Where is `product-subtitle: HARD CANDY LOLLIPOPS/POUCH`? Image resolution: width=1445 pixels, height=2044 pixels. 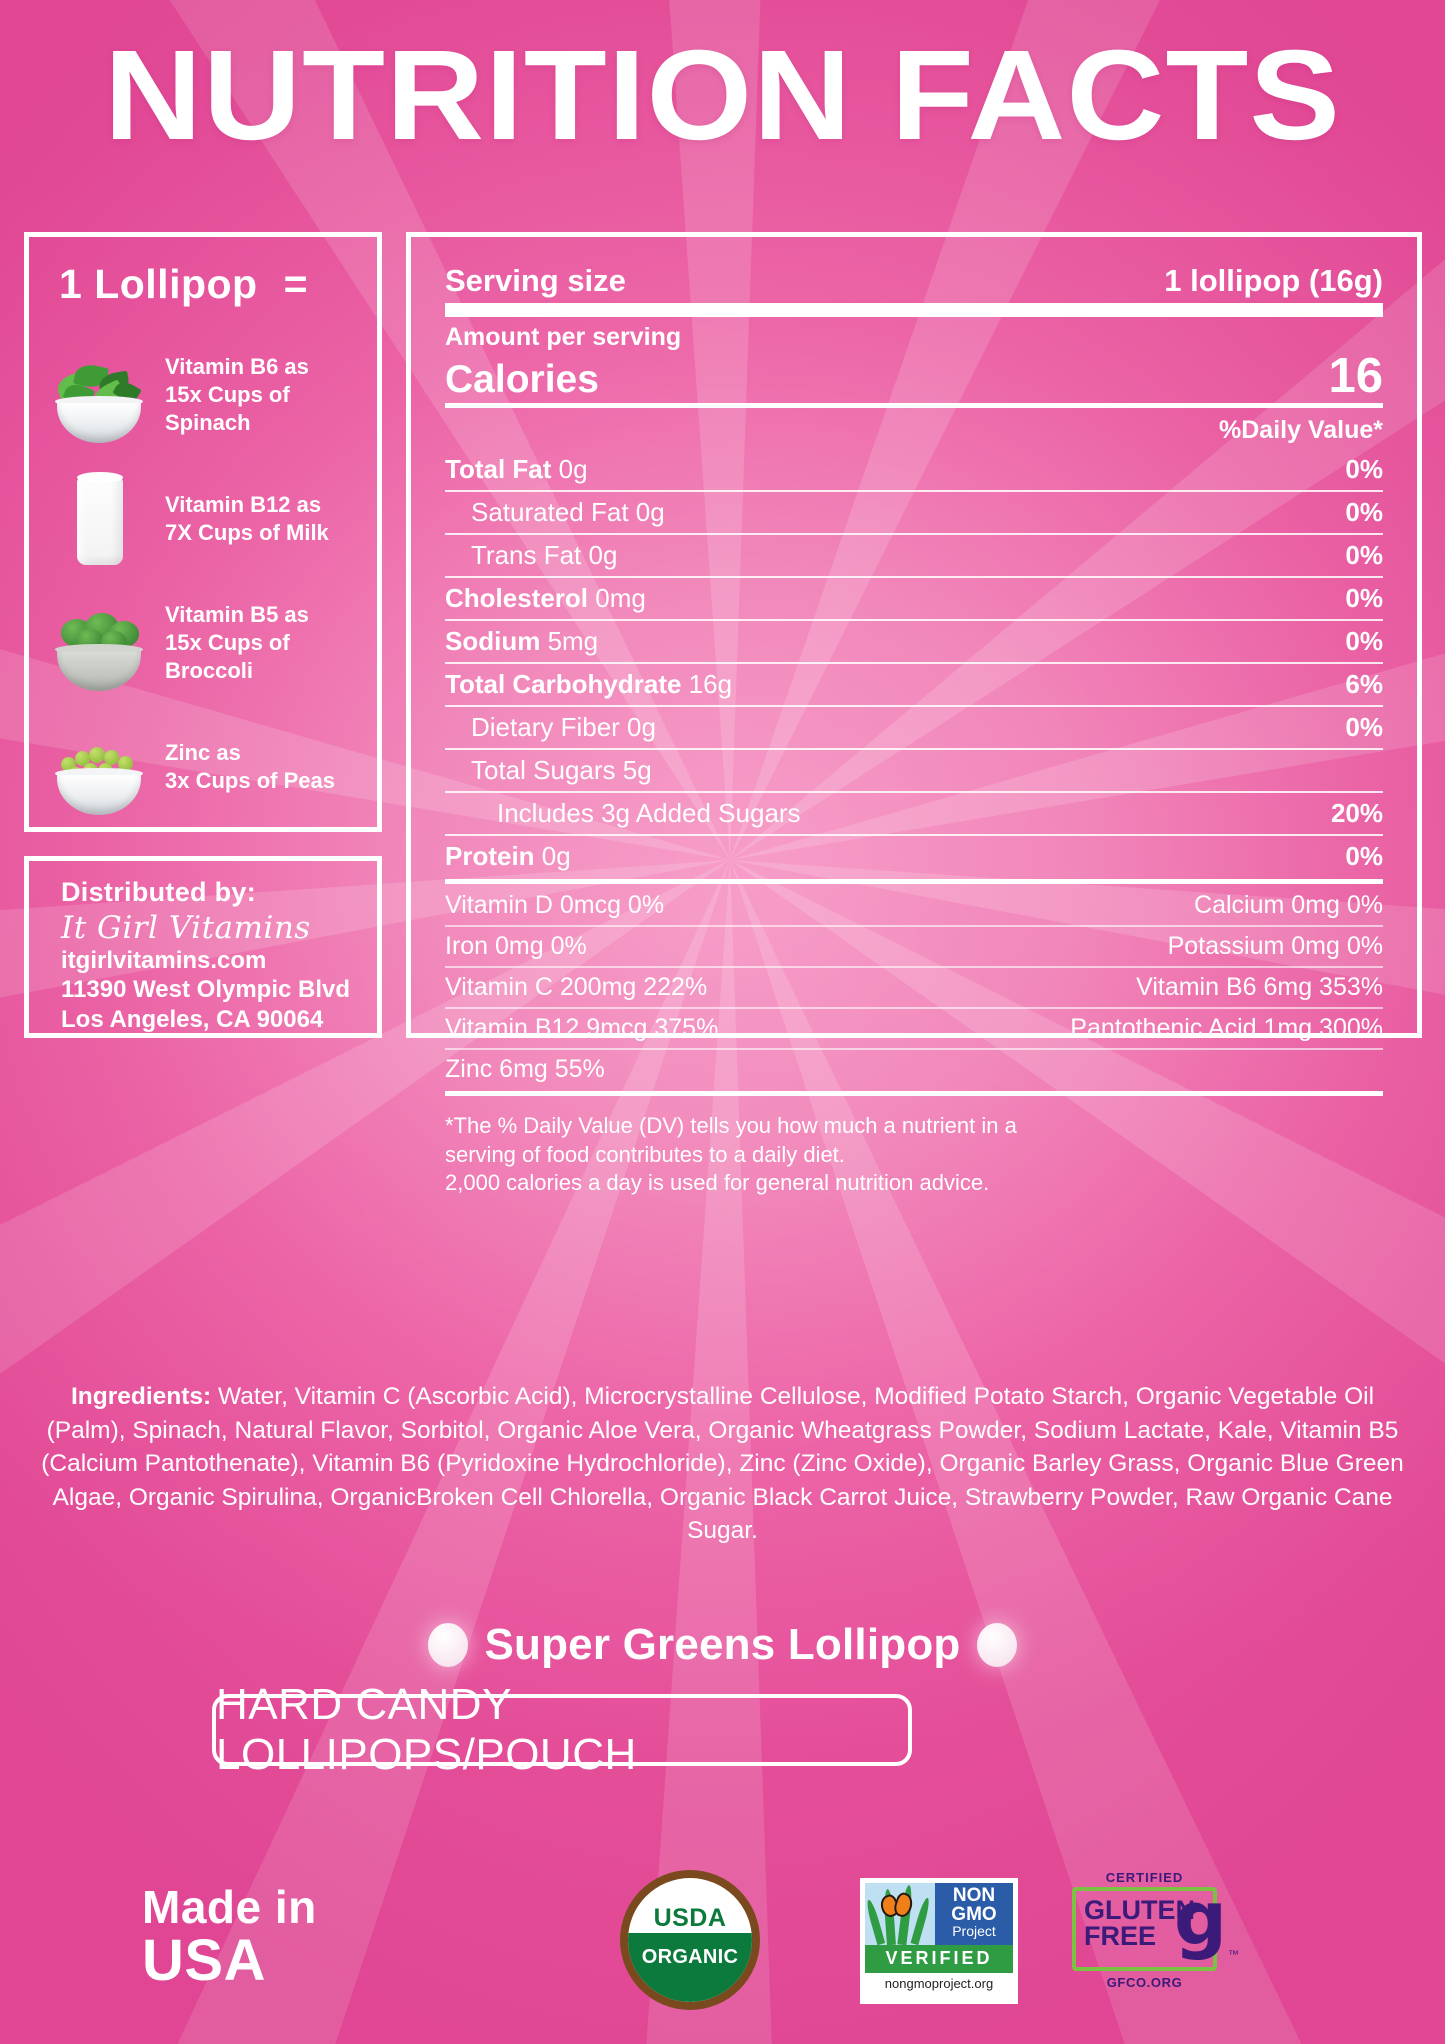 product-subtitle: HARD CANDY LOLLIPOPS/POUCH is located at coordinates (426, 1729).